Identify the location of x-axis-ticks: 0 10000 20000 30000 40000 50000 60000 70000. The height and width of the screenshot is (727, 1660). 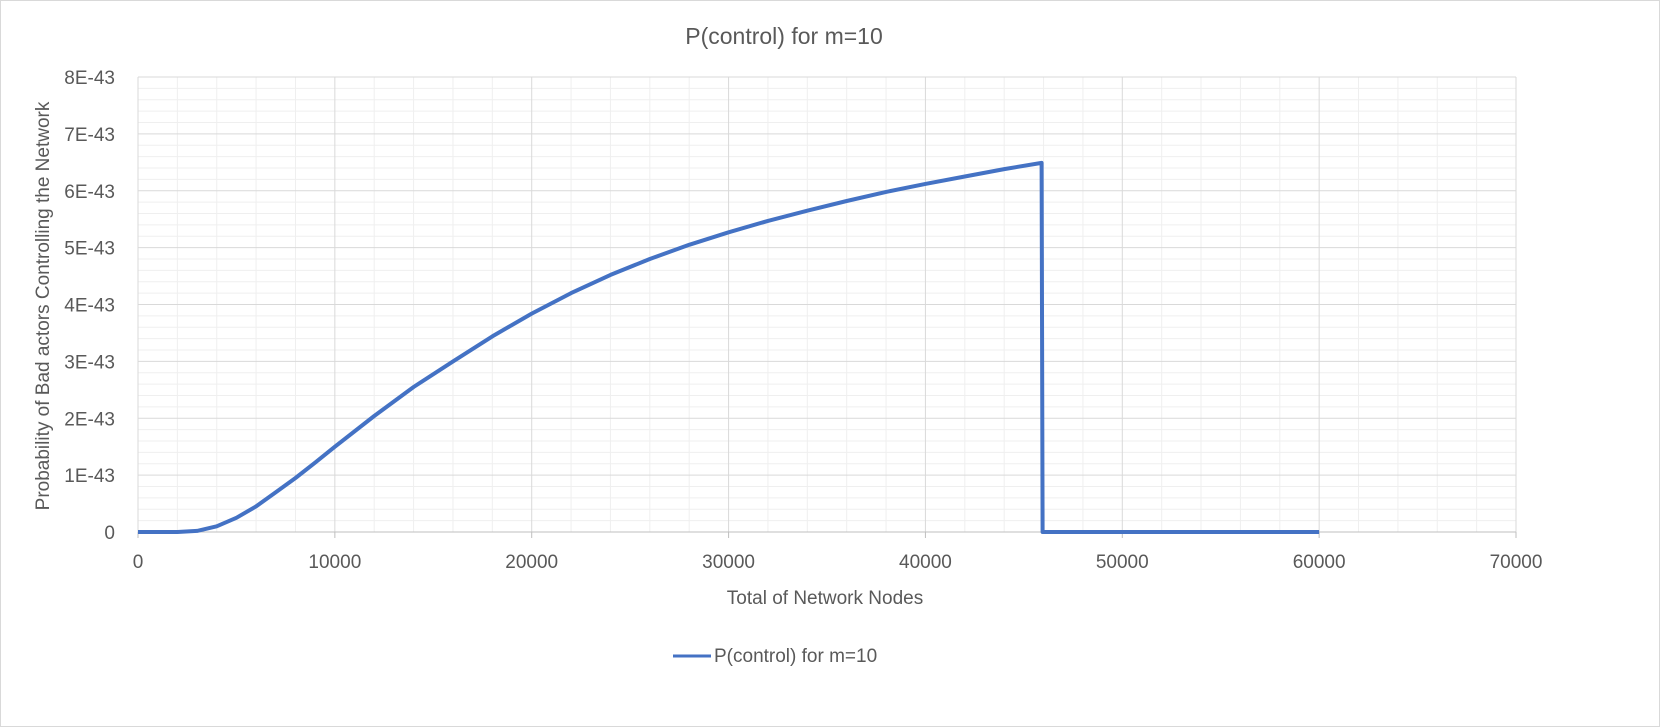
(838, 562).